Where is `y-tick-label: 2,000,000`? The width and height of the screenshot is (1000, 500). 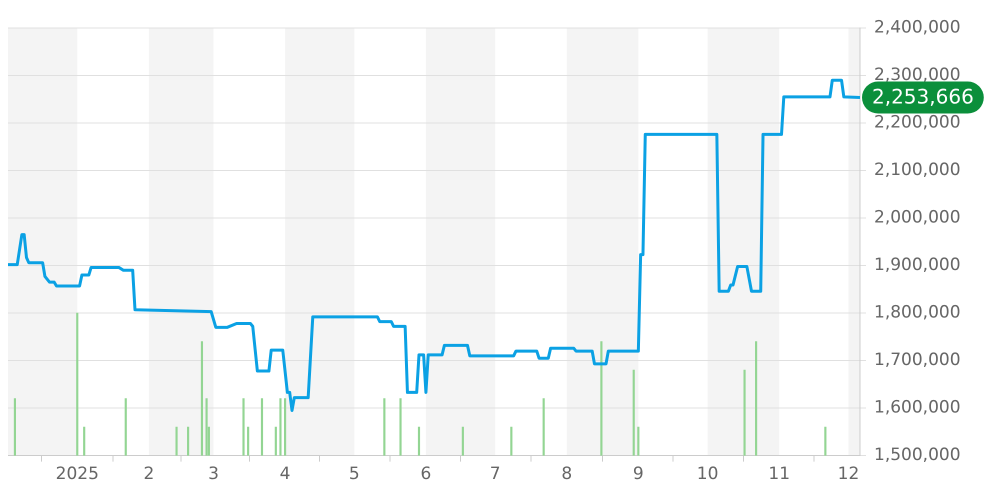 y-tick-label: 2,000,000 is located at coordinates (917, 217).